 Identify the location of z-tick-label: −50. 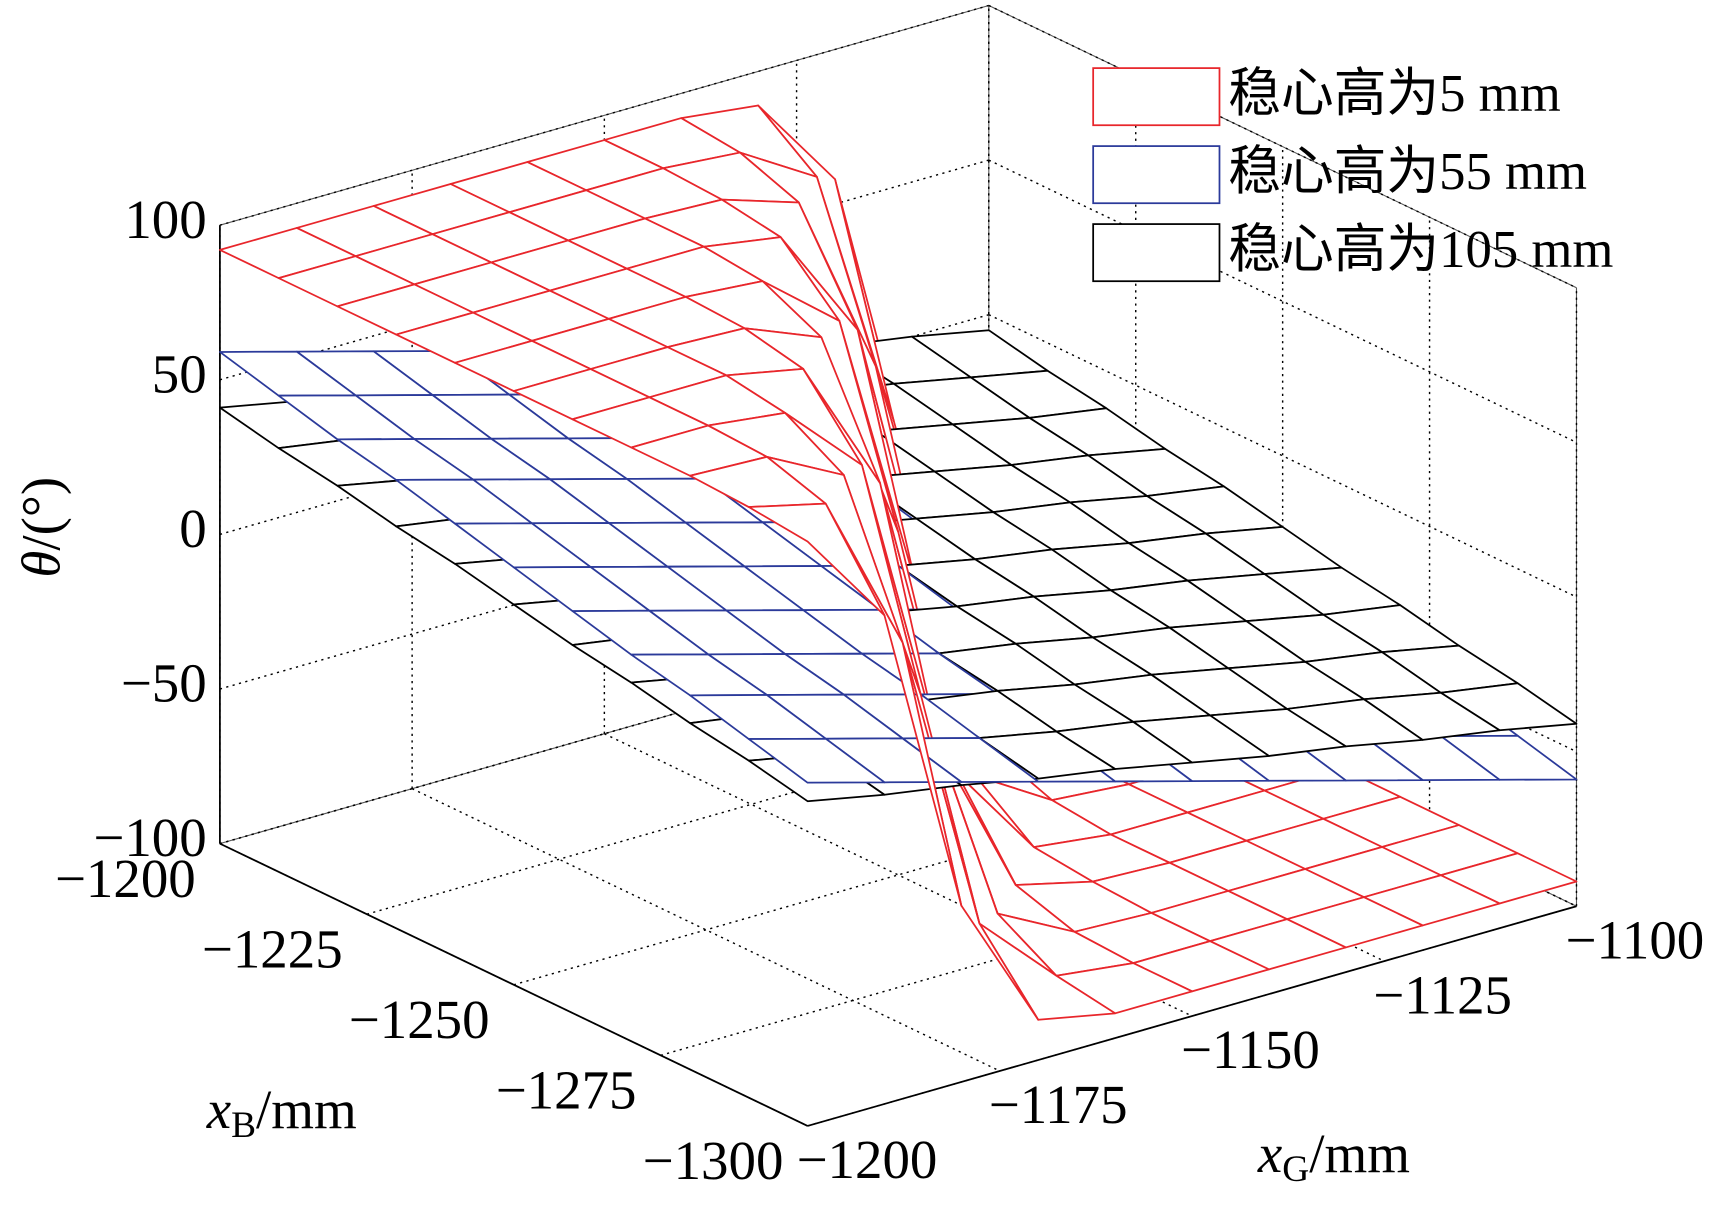
(164, 683).